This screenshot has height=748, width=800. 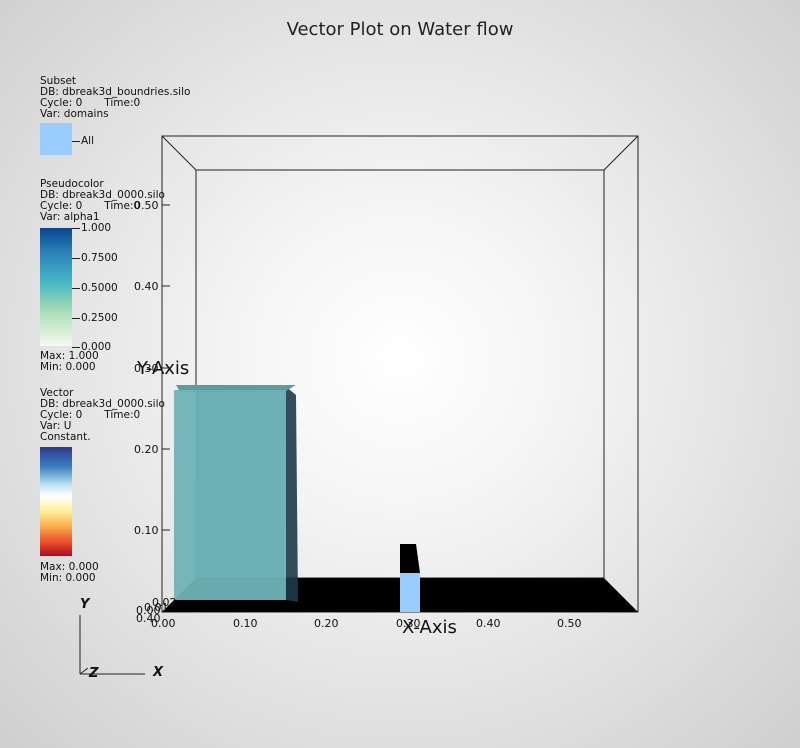 I want to click on vector-colorbar, so click(x=56, y=501).